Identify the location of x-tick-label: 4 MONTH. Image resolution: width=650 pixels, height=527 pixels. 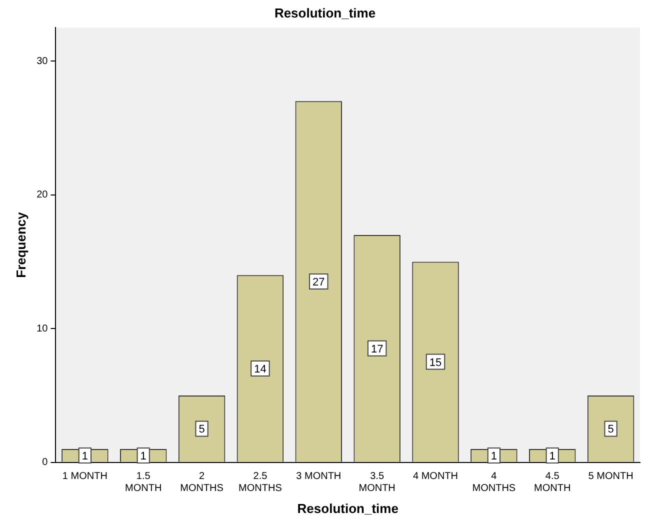
(435, 476).